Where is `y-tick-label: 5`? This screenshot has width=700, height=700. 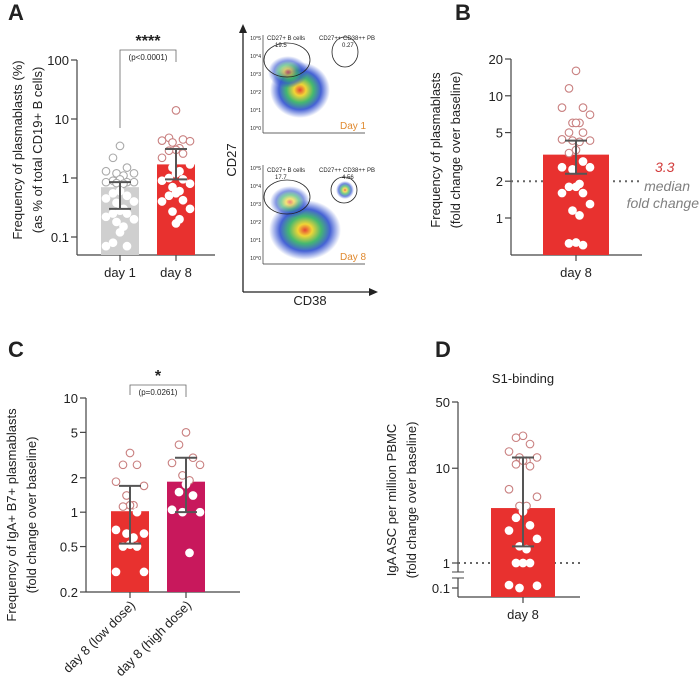
y-tick-label: 5 is located at coordinates (499, 133).